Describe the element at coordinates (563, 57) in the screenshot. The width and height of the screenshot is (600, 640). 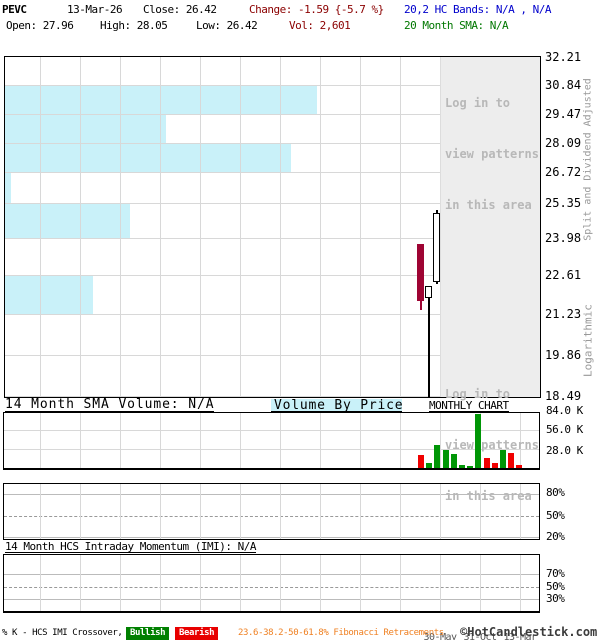
I see `price-axis-label: 32.21` at that location.